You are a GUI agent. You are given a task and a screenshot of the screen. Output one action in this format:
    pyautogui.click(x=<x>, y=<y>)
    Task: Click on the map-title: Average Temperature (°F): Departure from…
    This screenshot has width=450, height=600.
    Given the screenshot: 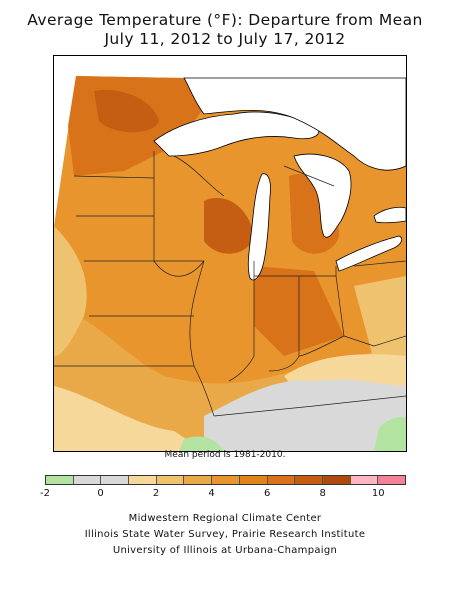 What is the action you would take?
    pyautogui.click(x=225, y=20)
    